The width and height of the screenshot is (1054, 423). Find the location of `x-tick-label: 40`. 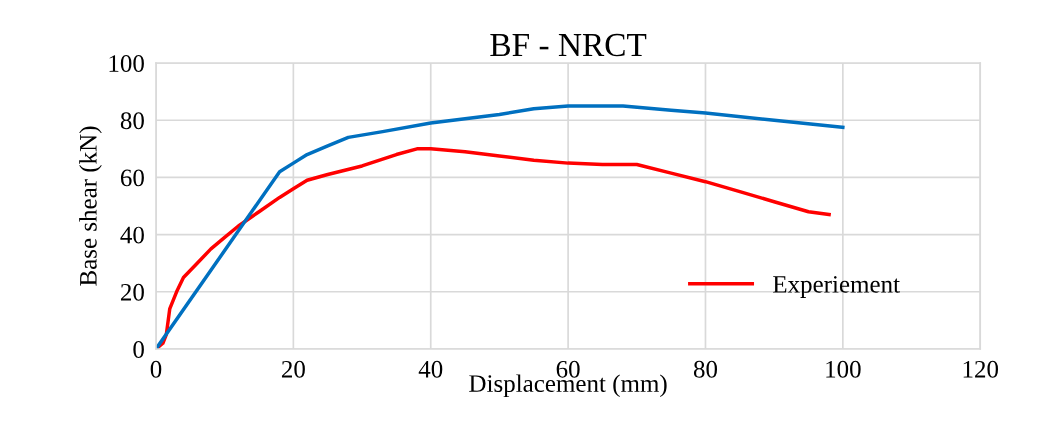

x-tick-label: 40 is located at coordinates (430, 369).